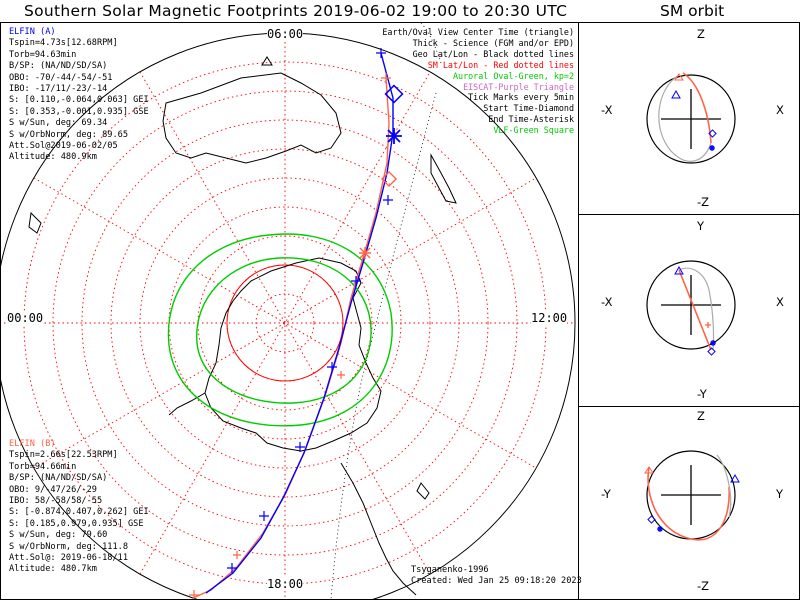 This screenshot has height=600, width=800. Describe the element at coordinates (443, 178) in the screenshot. I see `new-zealand-coastline` at that location.